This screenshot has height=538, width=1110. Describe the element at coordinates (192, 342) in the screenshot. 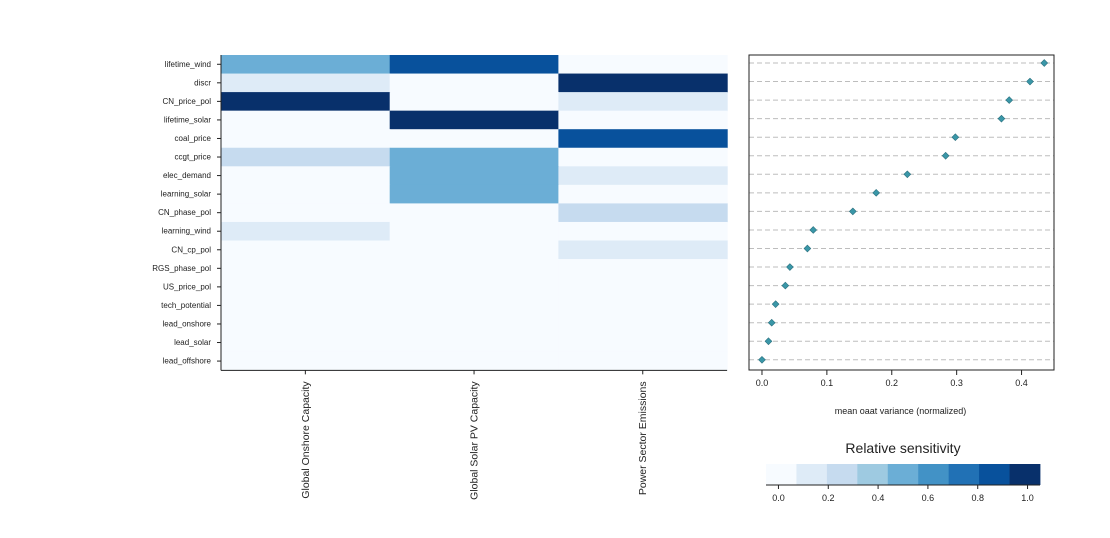

I see `heatmap-row-label: lead_solar` at that location.